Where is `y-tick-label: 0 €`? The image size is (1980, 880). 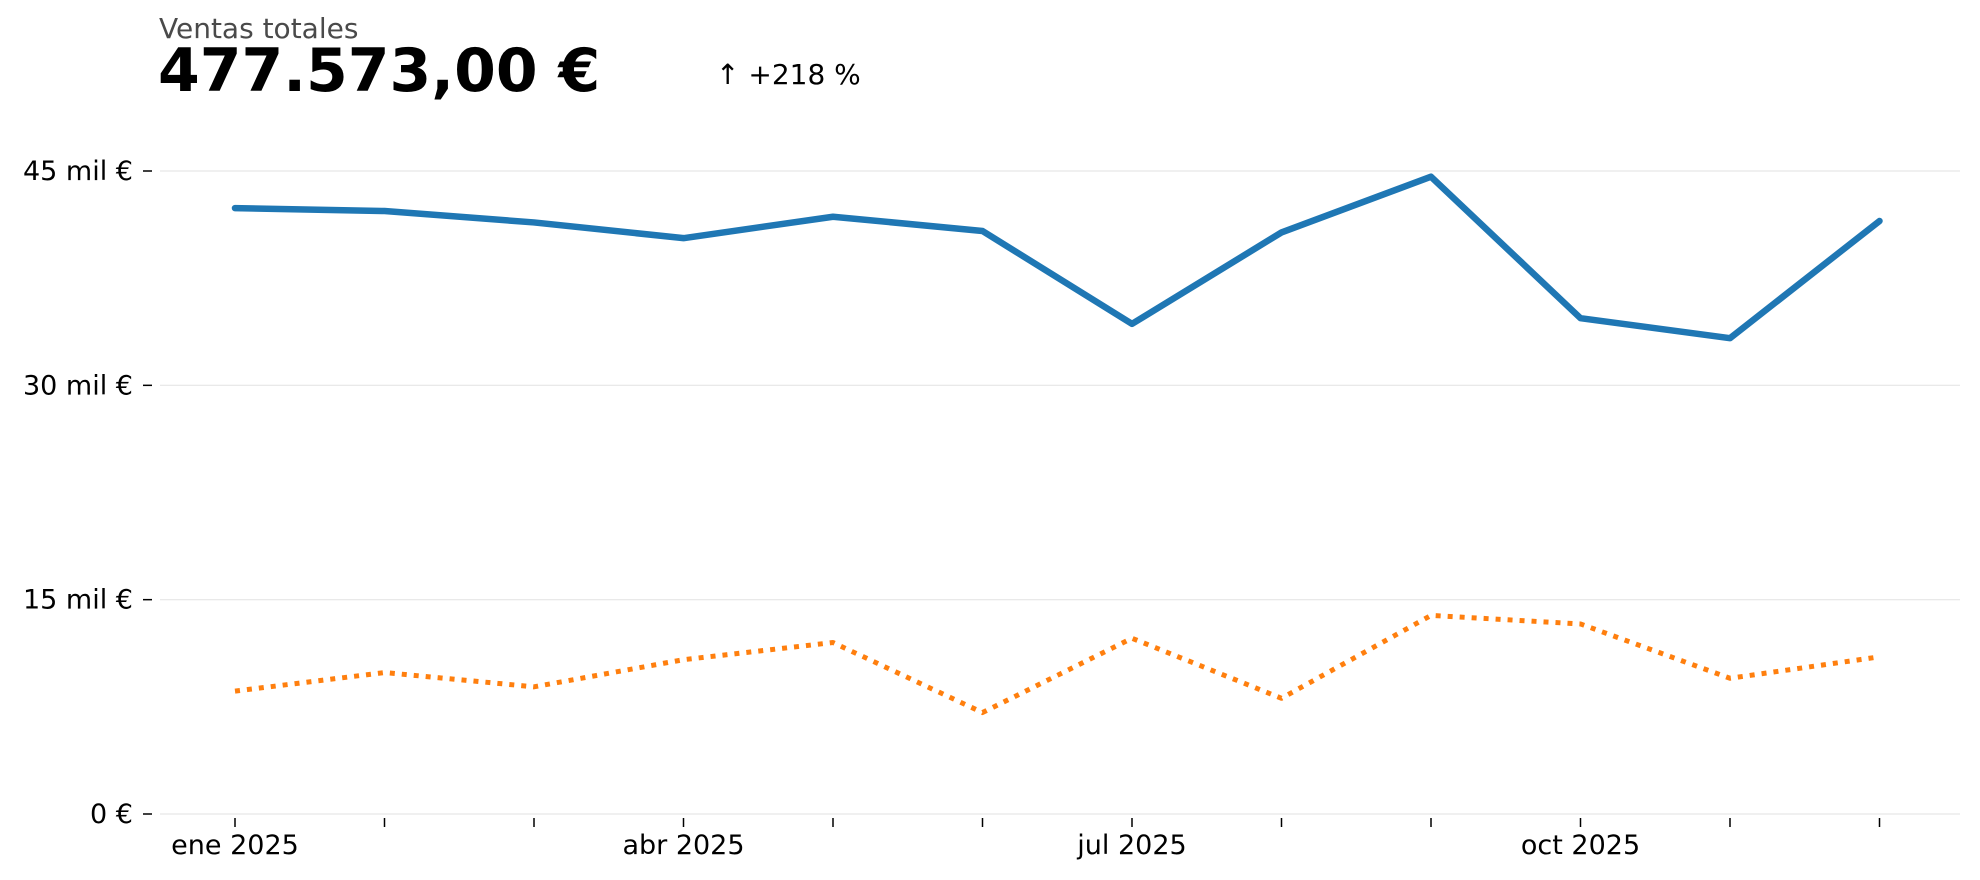 y-tick-label: 0 € is located at coordinates (111, 814).